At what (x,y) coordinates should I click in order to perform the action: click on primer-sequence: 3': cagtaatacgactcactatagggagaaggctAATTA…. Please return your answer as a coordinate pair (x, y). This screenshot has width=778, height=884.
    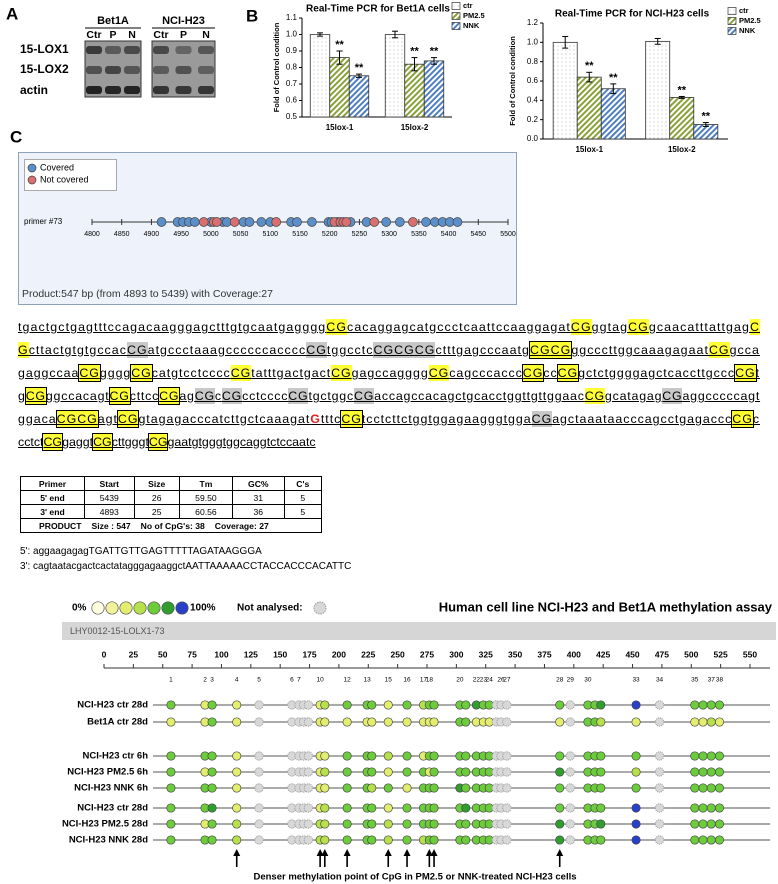
    Looking at the image, I should click on (186, 566).